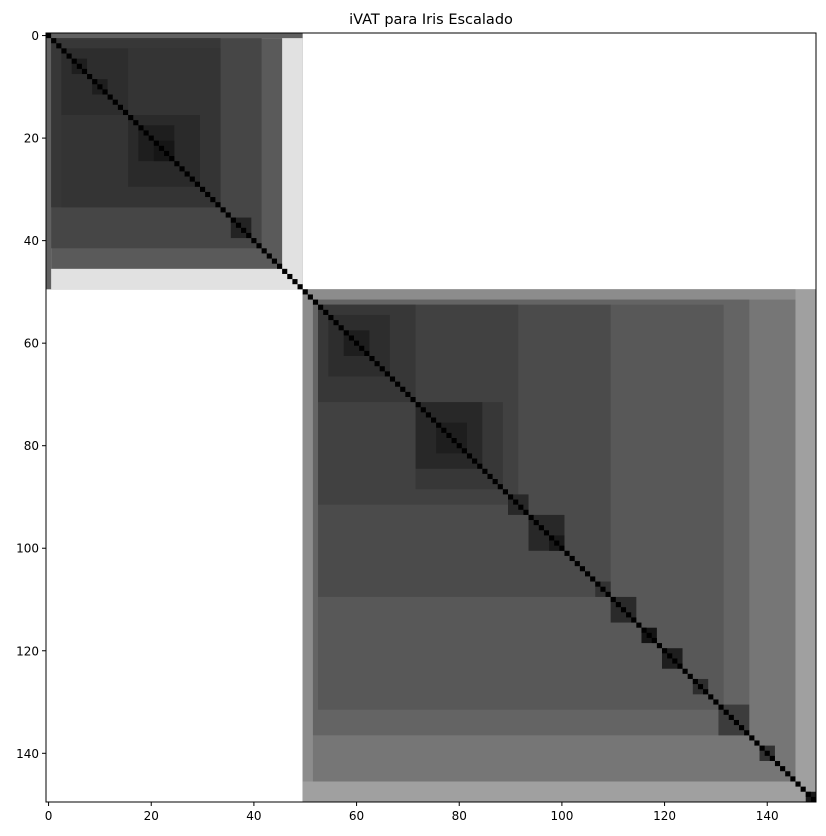  What do you see at coordinates (31, 395) in the screenshot?
I see `y-axis: 0 20 40 60 80 100 120 140` at bounding box center [31, 395].